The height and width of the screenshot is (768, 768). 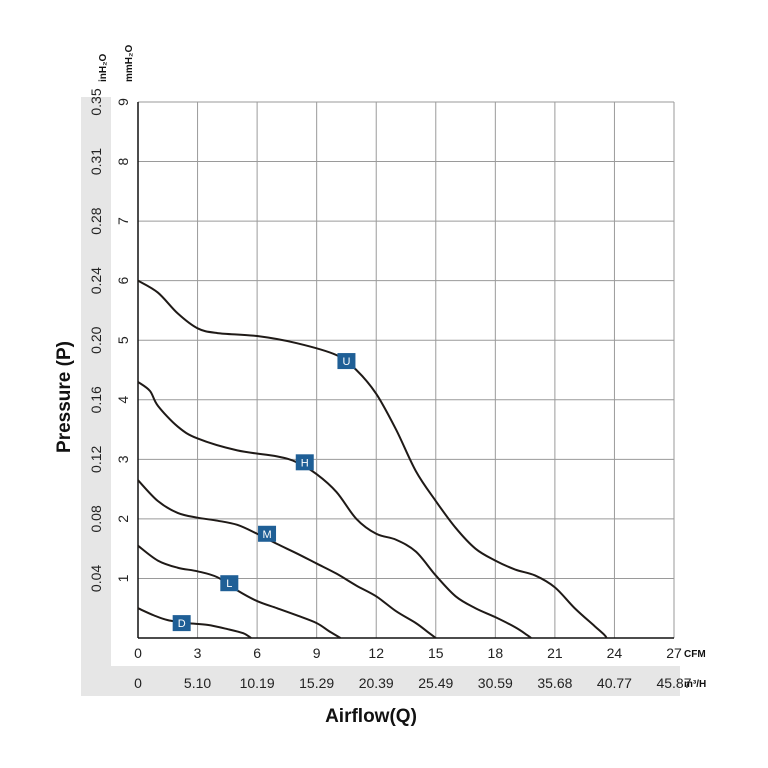 I want to click on curve-m, so click(x=287, y=559).